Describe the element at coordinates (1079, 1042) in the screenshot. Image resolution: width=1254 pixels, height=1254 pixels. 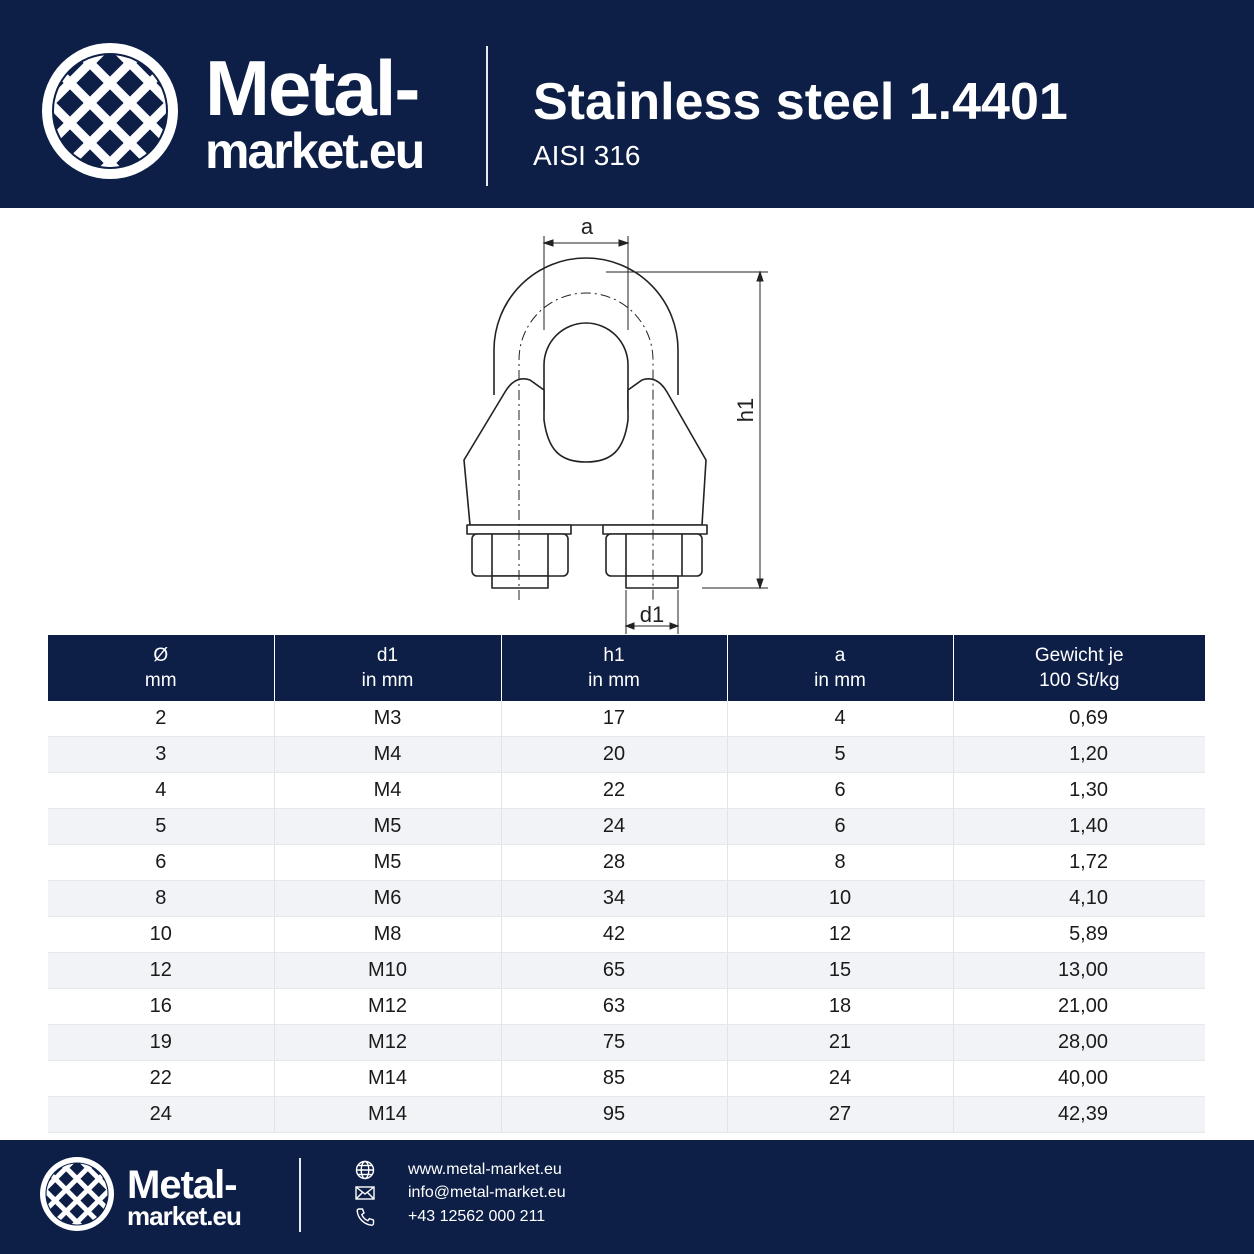
I see `weight-cell: 28,00` at that location.